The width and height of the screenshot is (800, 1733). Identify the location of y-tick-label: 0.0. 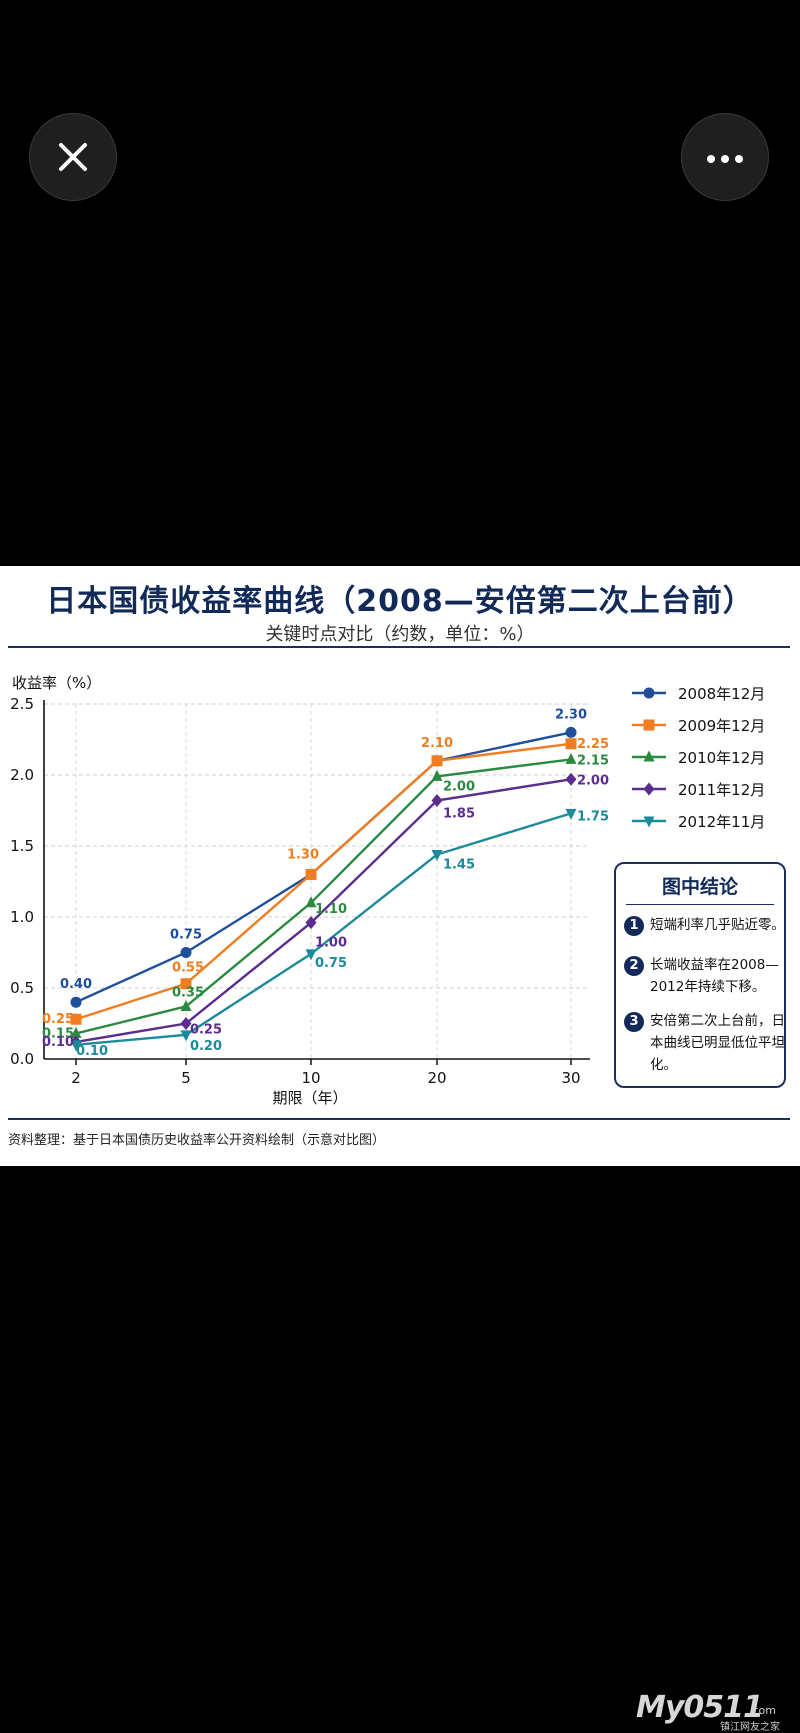
(22, 1059).